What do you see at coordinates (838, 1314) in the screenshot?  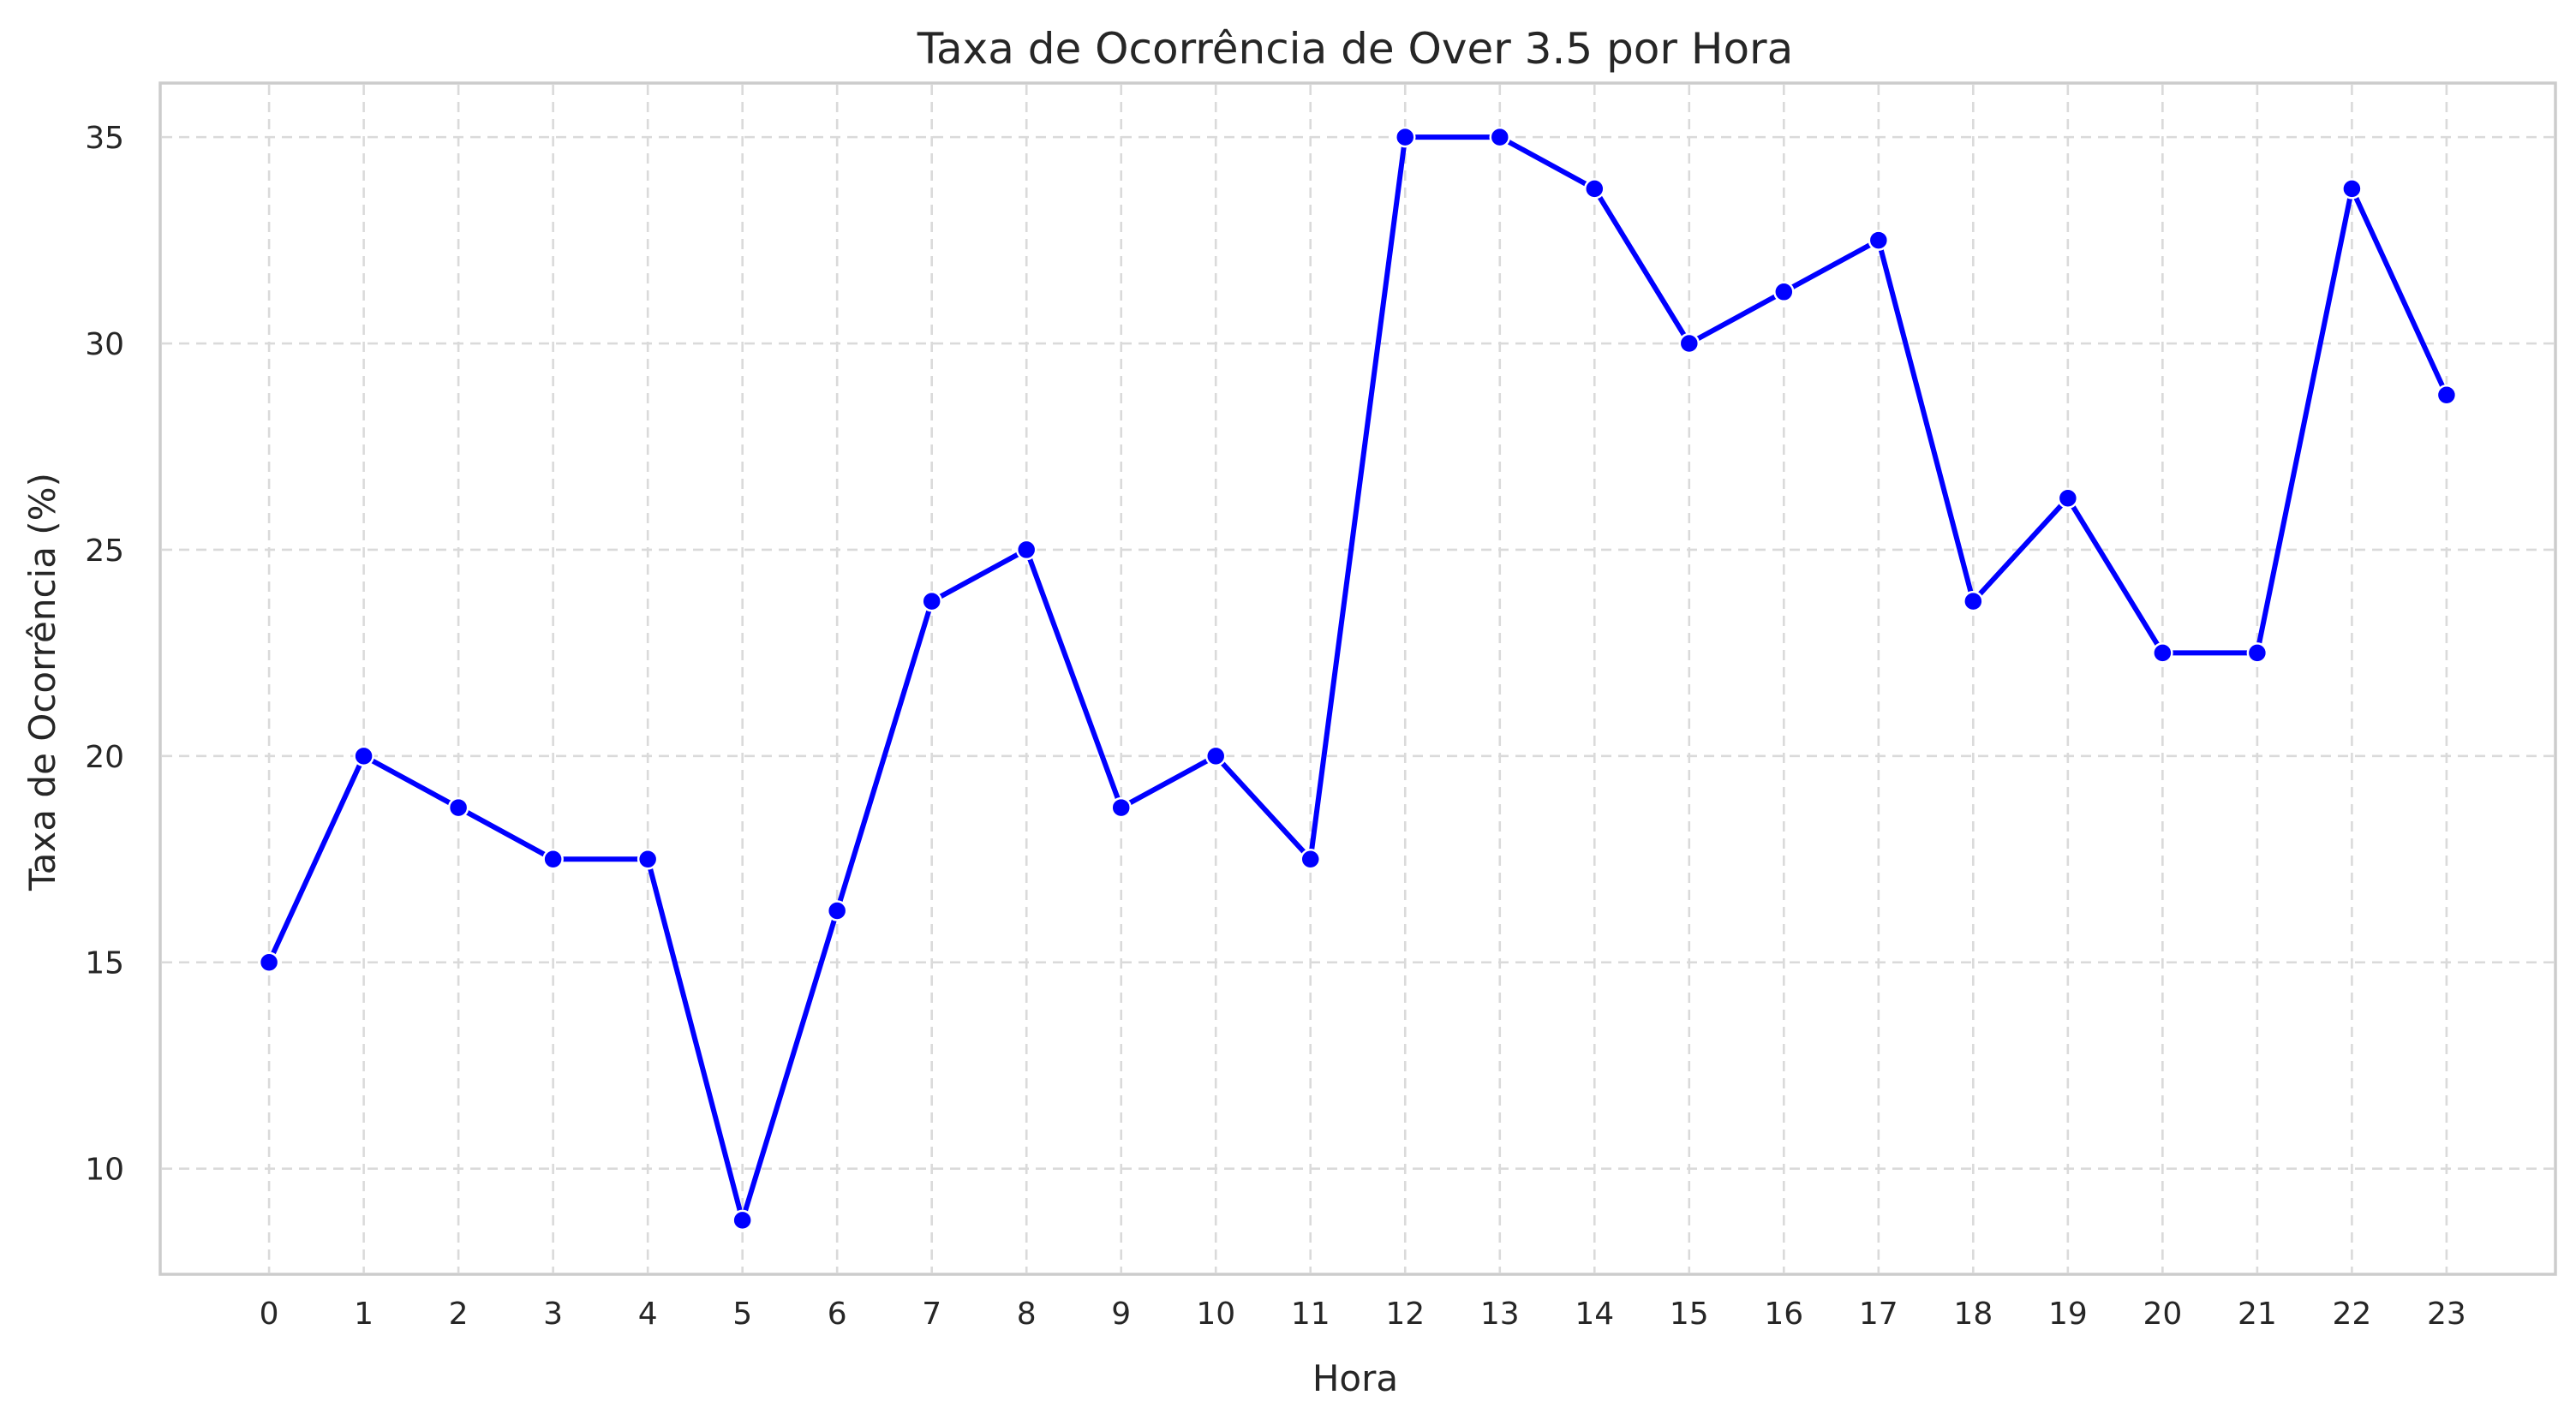 I see `x-tick-label: 6` at bounding box center [838, 1314].